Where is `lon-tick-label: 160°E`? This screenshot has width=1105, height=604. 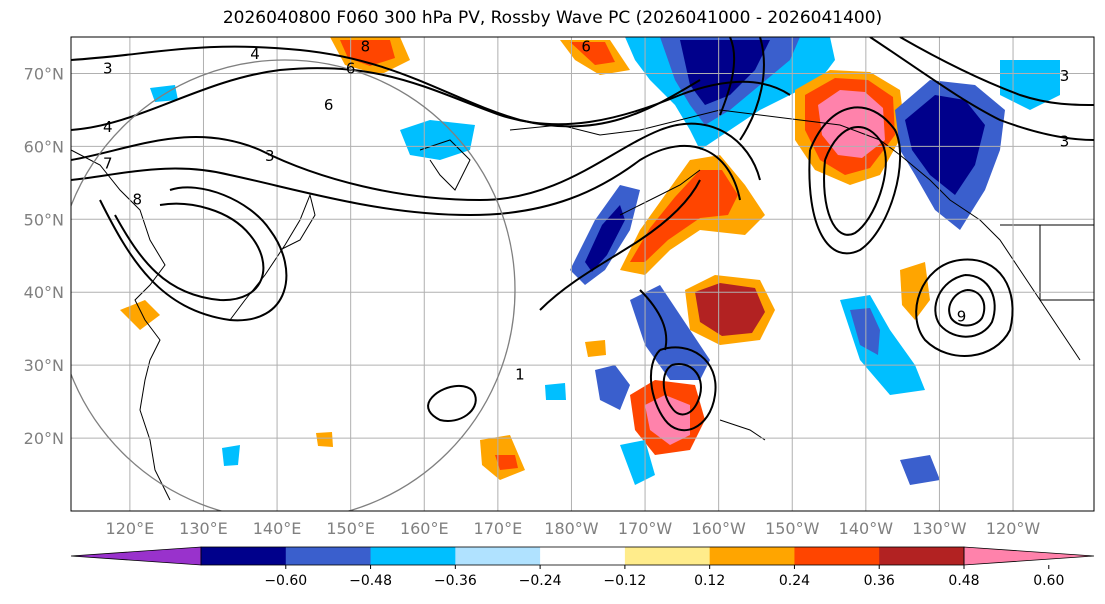 lon-tick-label: 160°E is located at coordinates (424, 528).